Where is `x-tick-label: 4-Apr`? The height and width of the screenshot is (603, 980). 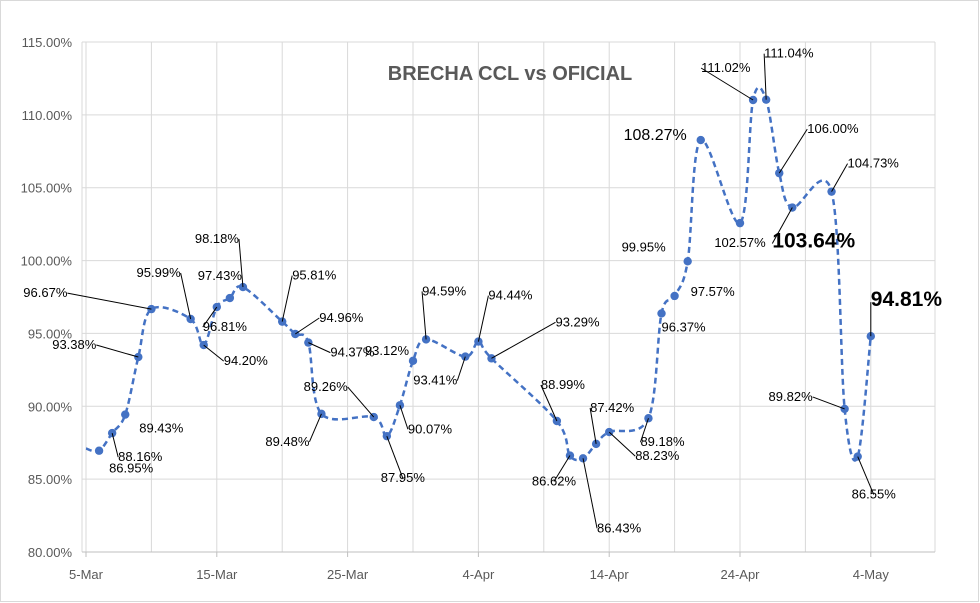
x-tick-label: 4-Apr is located at coordinates (479, 574).